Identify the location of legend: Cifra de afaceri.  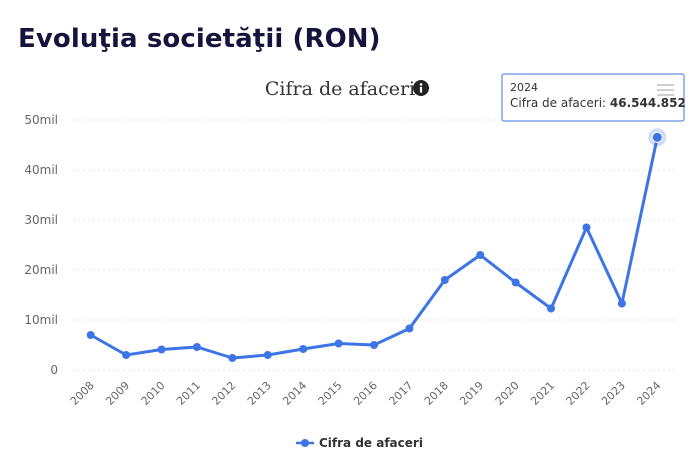
(359, 443).